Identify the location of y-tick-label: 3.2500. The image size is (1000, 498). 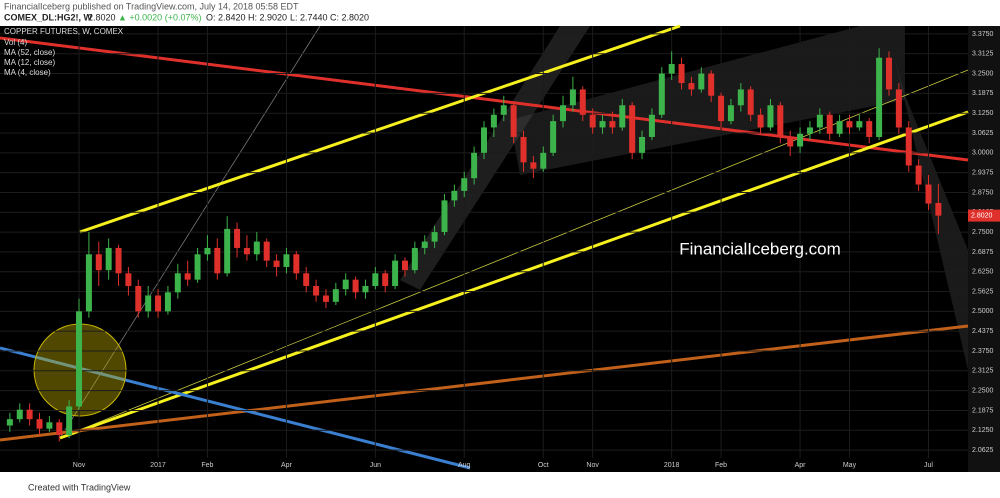
(983, 73).